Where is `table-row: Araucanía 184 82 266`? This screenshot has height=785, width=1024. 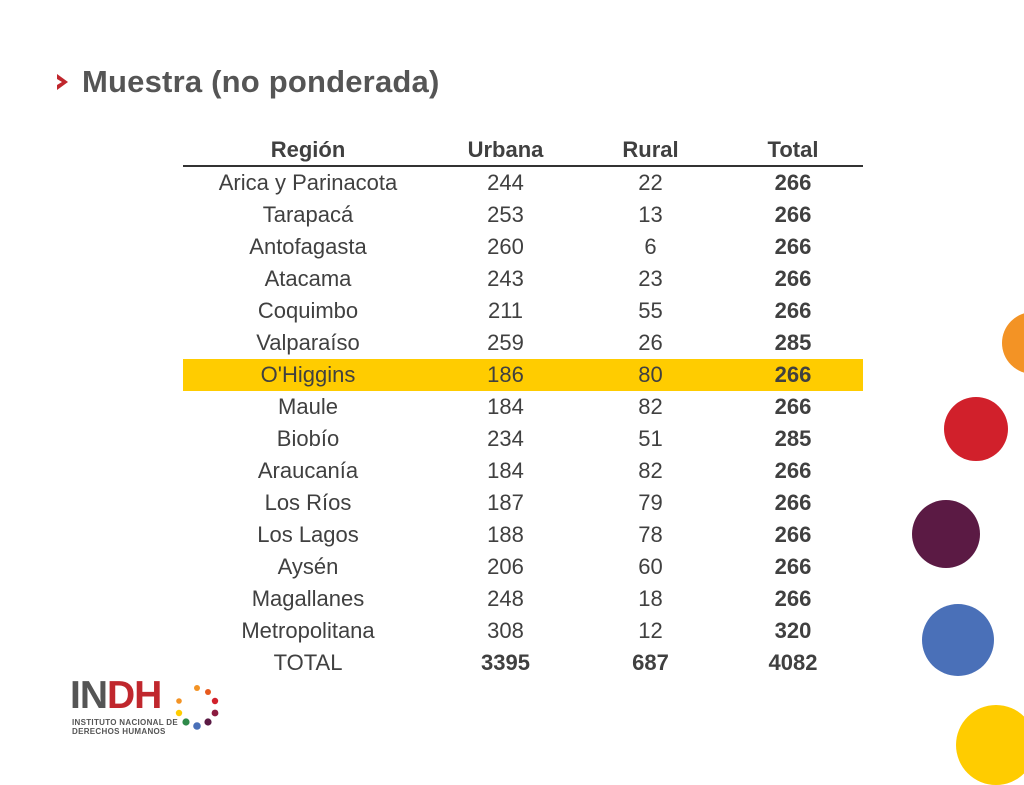 table-row: Araucanía 184 82 266 is located at coordinates (523, 471).